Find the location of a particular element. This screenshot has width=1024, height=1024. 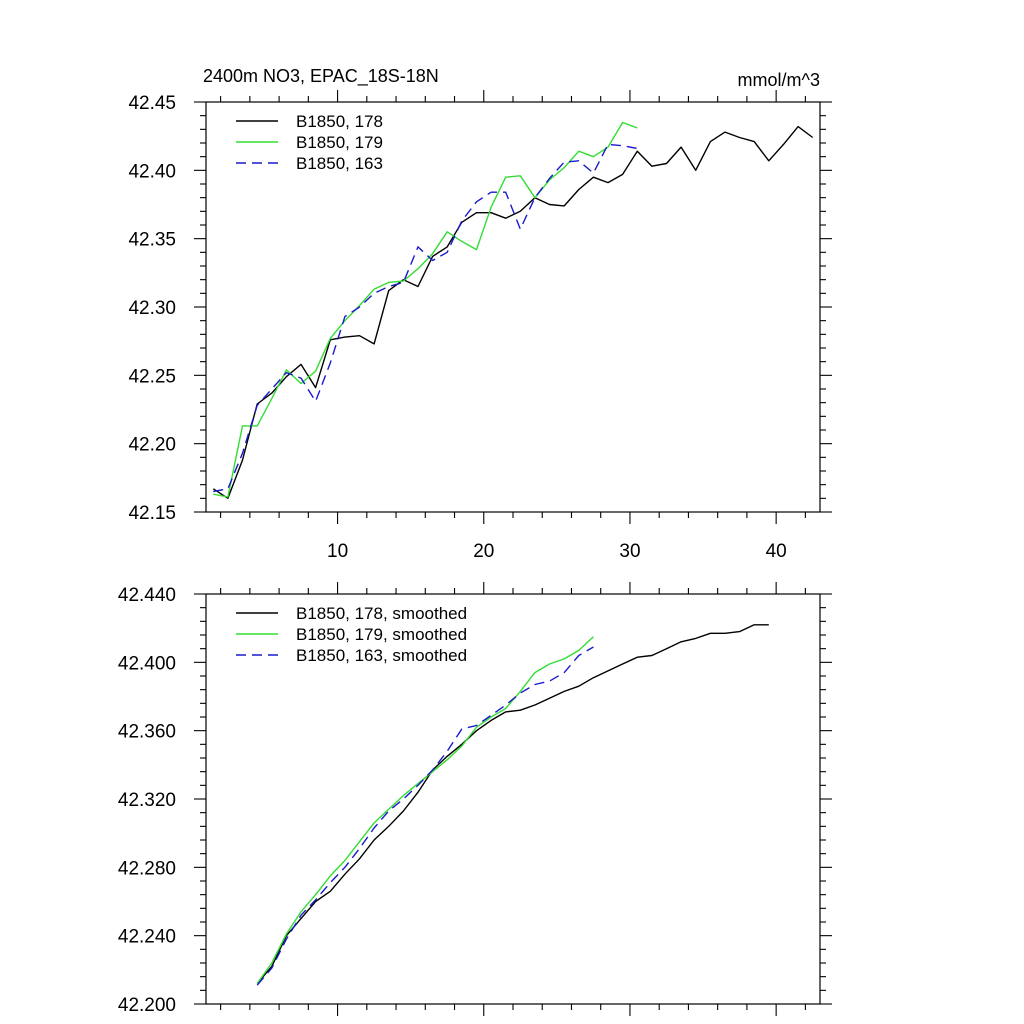

y-tick-label: 42.400 is located at coordinates (147, 663).